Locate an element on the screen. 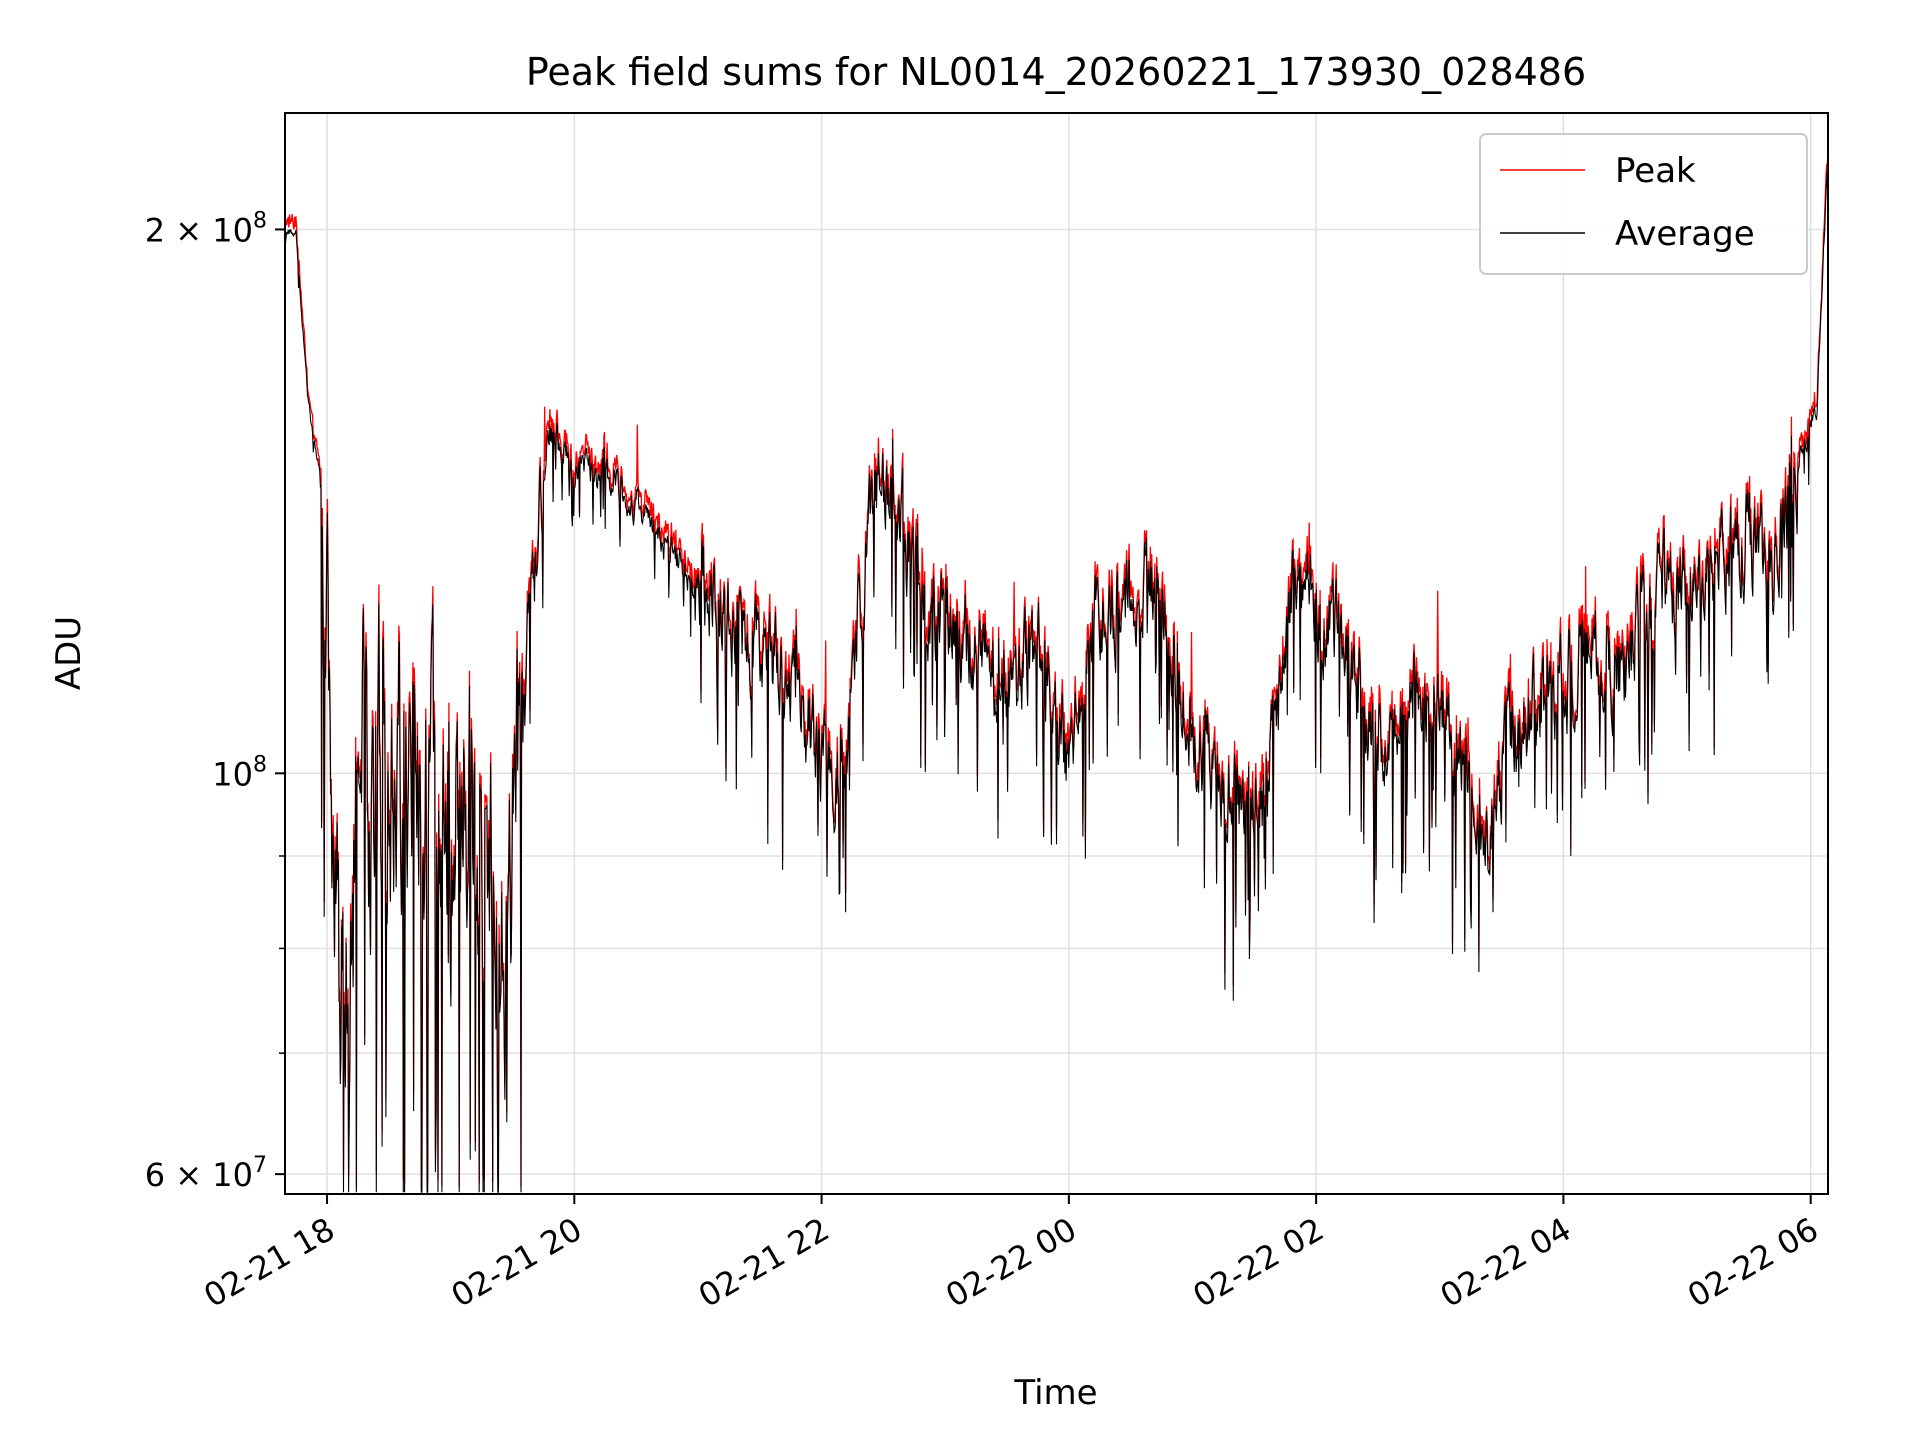  legend: Peak Average is located at coordinates (1643, 204).